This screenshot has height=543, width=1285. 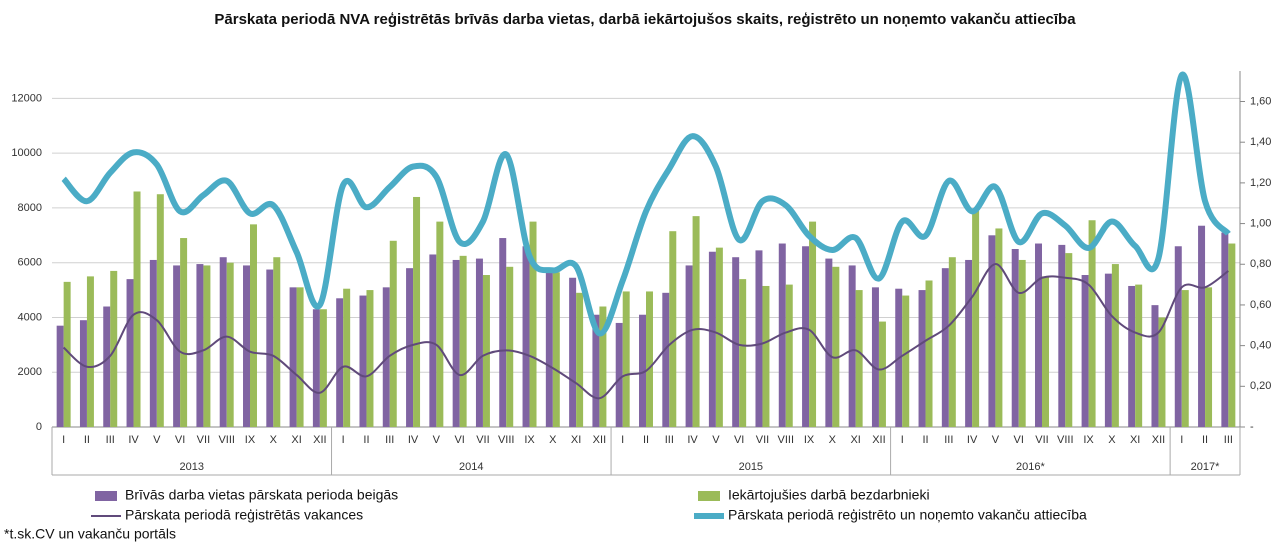 What do you see at coordinates (1260, 305) in the screenshot?
I see `y2-tick-label: 0,60` at bounding box center [1260, 305].